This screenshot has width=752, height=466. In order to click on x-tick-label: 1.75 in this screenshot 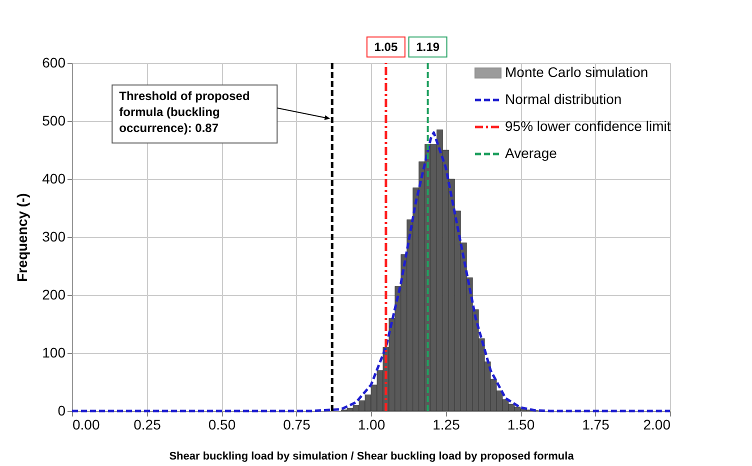, I will do `click(596, 424)`.